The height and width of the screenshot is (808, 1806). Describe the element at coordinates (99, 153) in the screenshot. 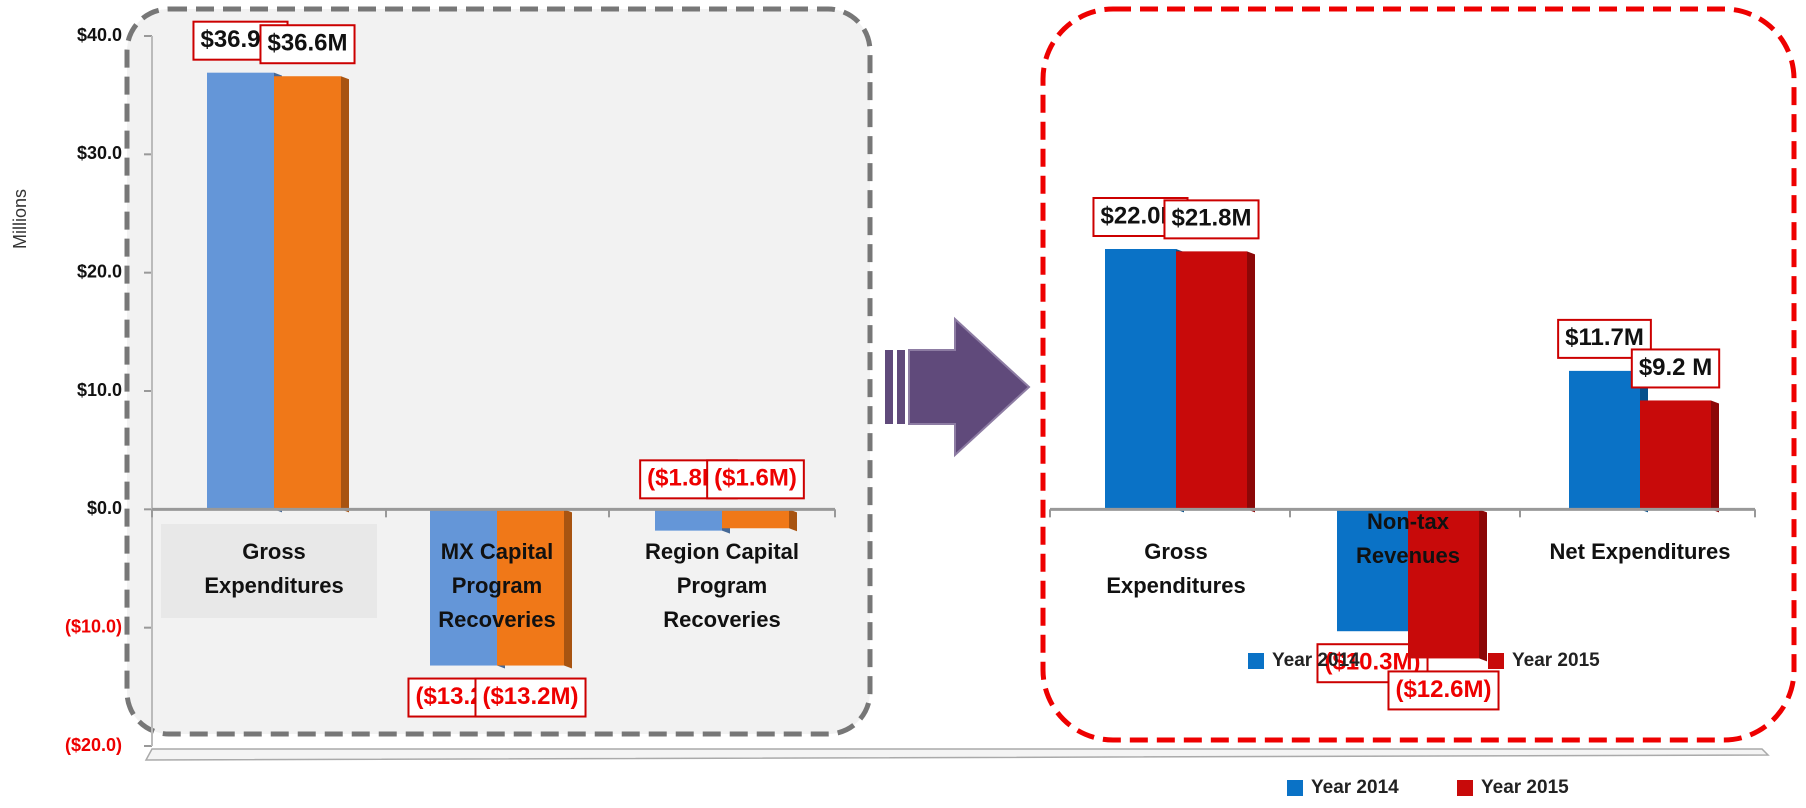

I see `y-tick-label: $30.0` at that location.